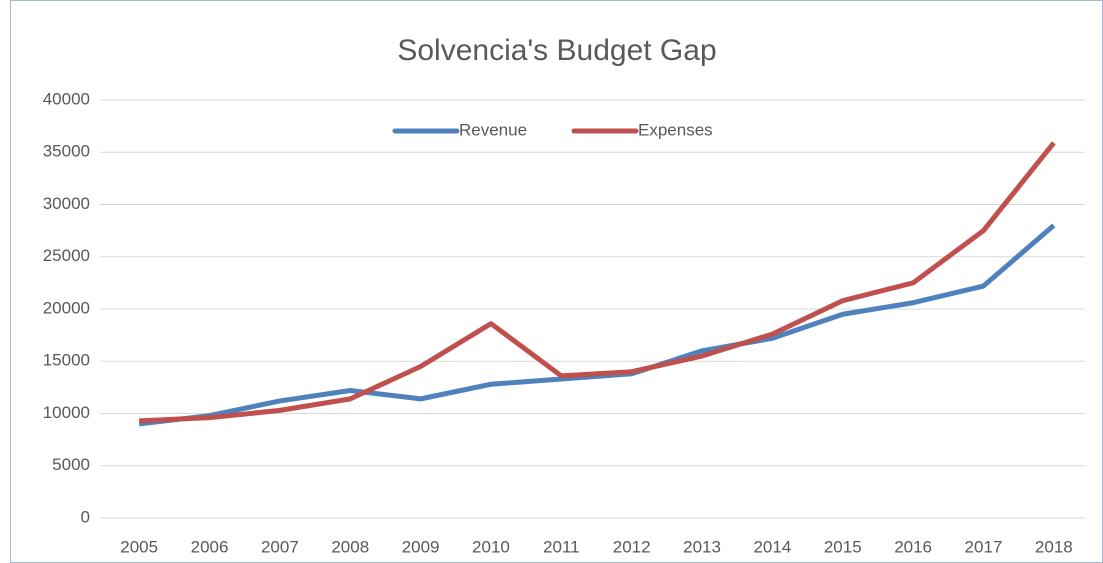  I want to click on y-tick-label: 10000, so click(66, 412).